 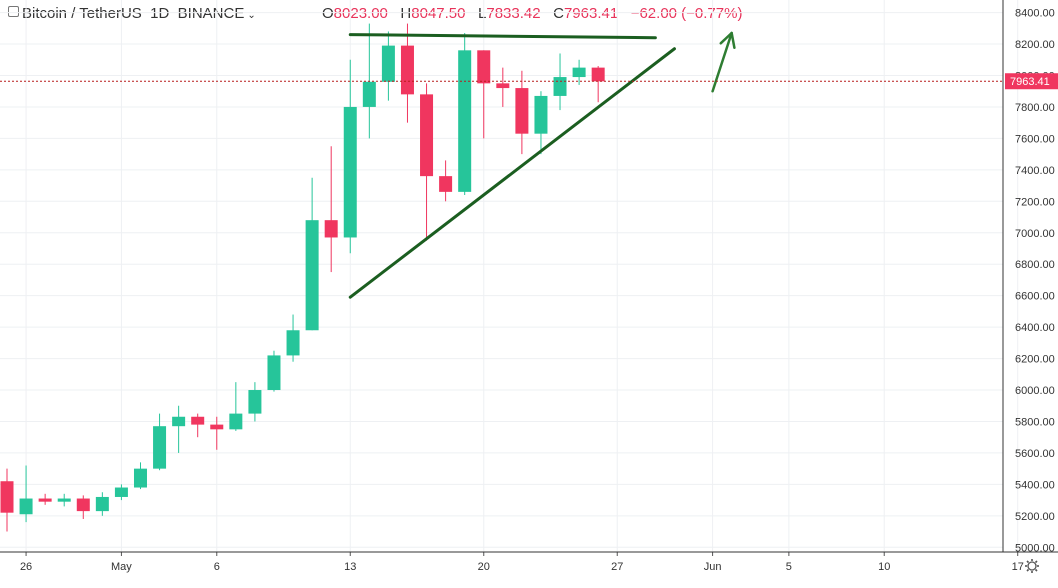 What do you see at coordinates (1035, 485) in the screenshot?
I see `y-tick-label: 5400.00` at bounding box center [1035, 485].